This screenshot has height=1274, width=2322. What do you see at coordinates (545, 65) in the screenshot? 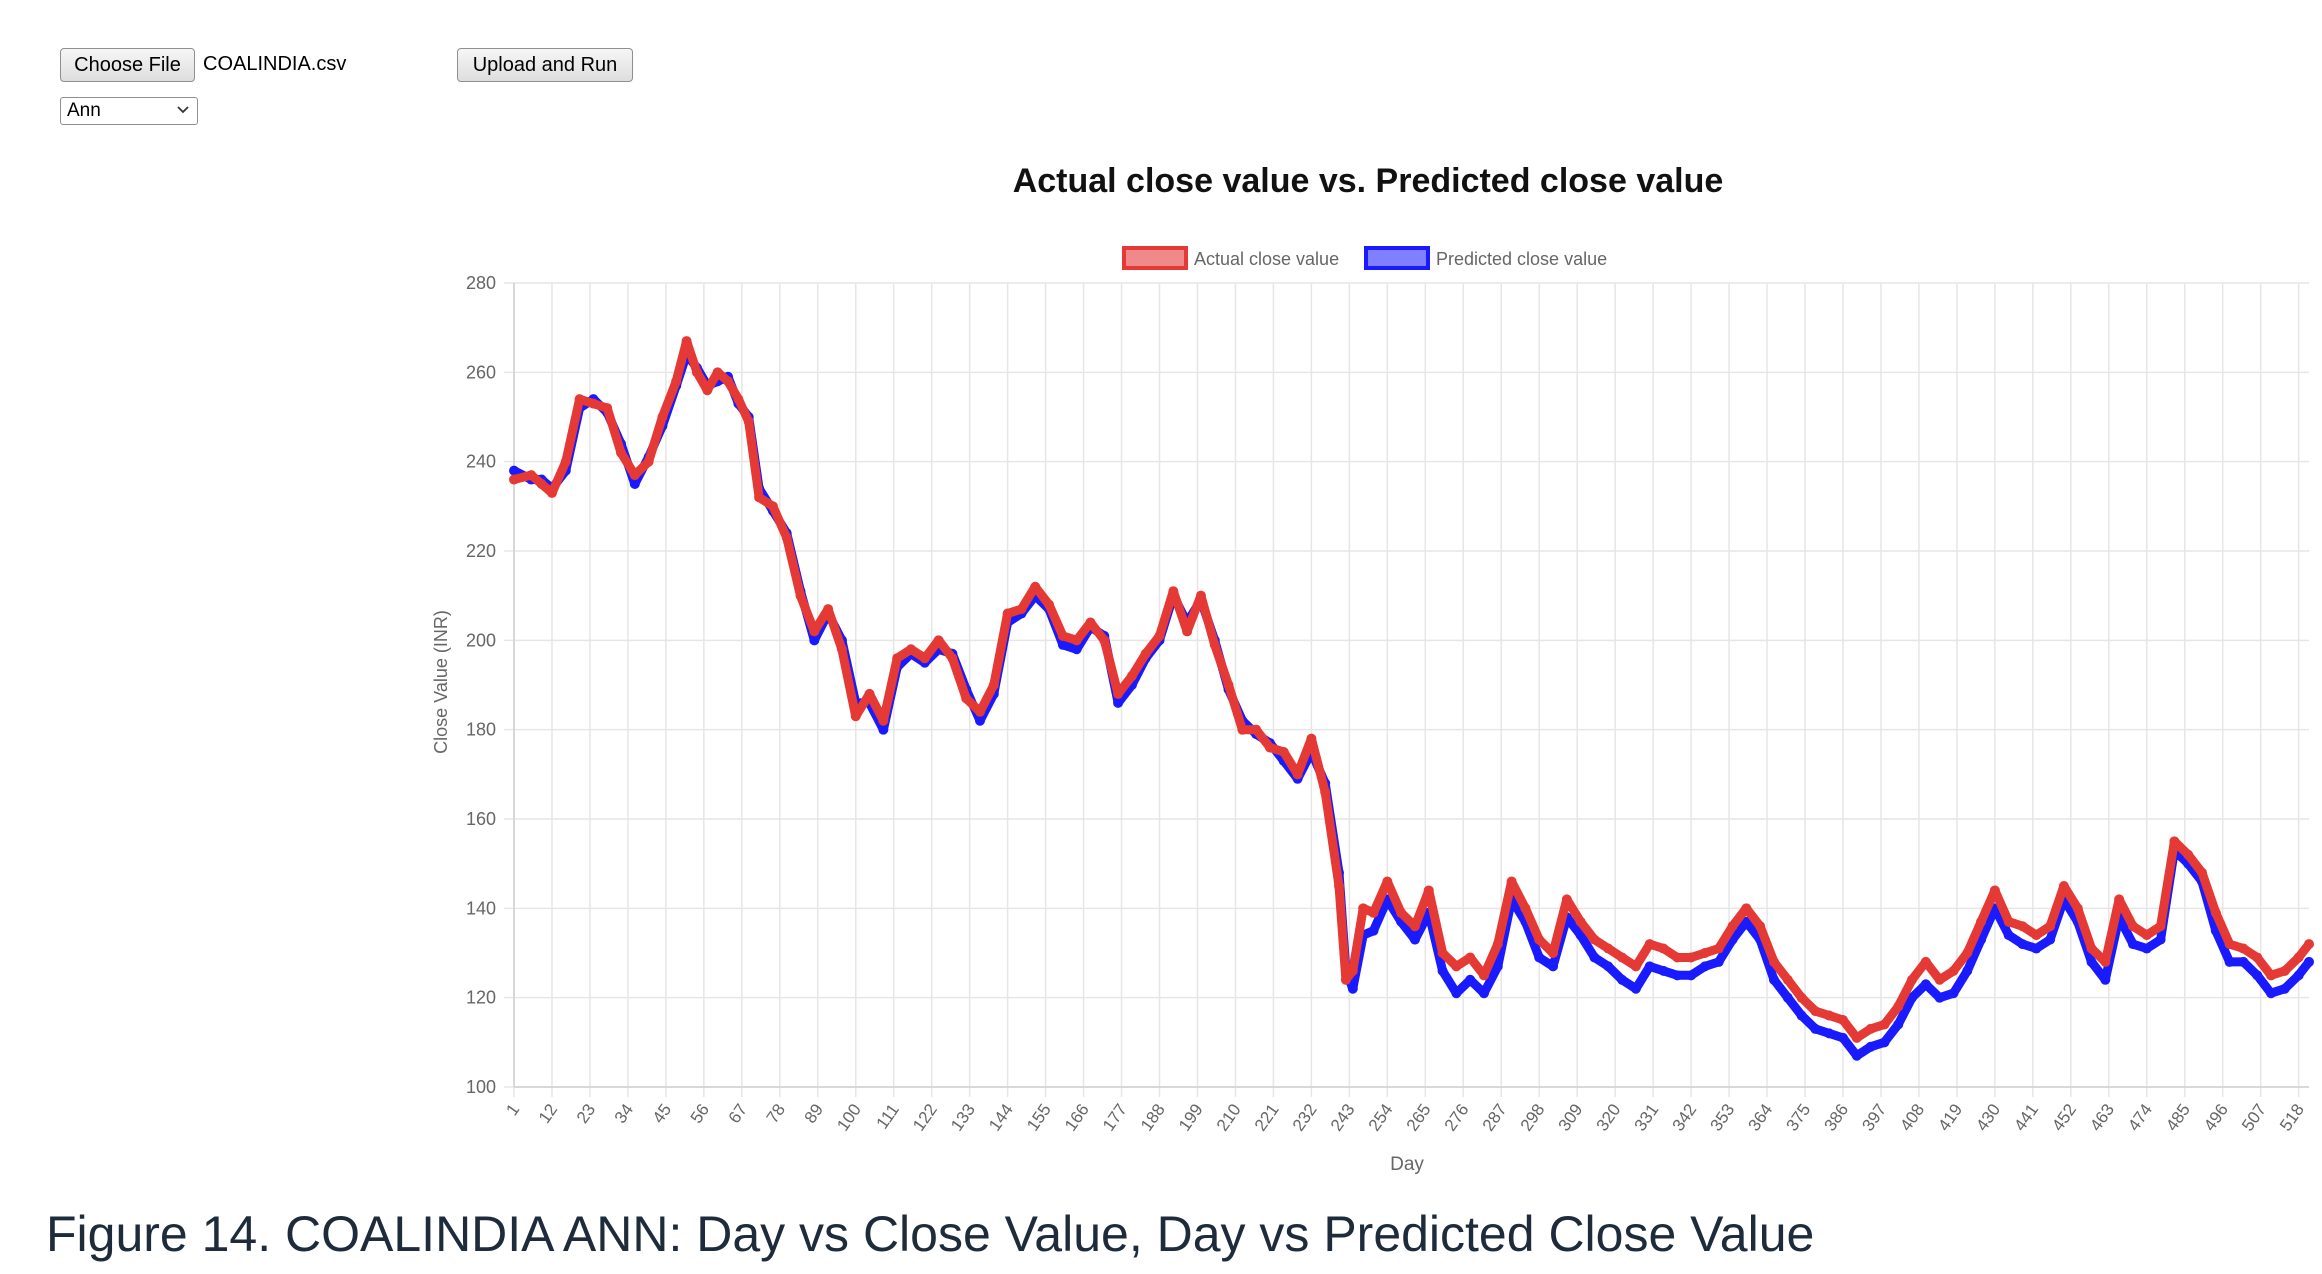
I see `upload-and-run-button: Upload and Run` at bounding box center [545, 65].